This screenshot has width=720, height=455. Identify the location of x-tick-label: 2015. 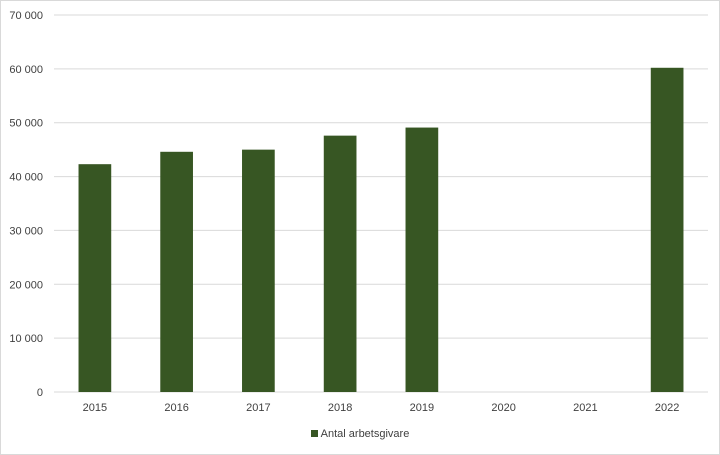
(95, 408).